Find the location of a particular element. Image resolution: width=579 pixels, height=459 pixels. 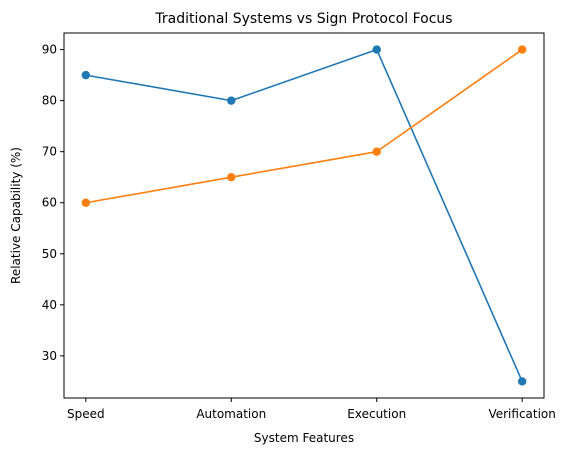

y-tick-label: 60 is located at coordinates (49, 203).